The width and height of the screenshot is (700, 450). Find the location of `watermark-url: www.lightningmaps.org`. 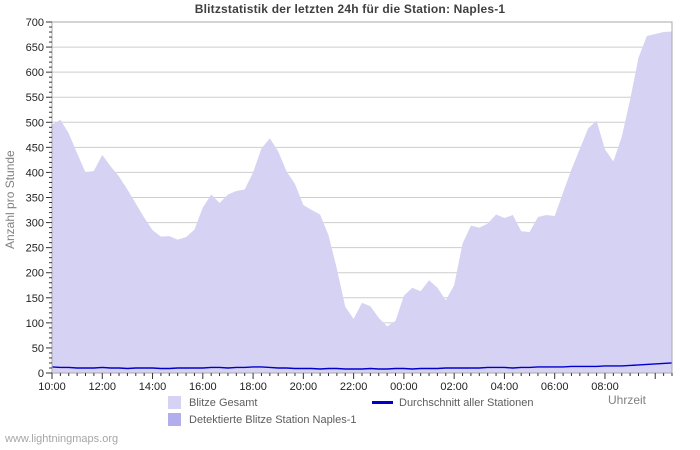

watermark-url: www.lightningmaps.org is located at coordinates (62, 439).